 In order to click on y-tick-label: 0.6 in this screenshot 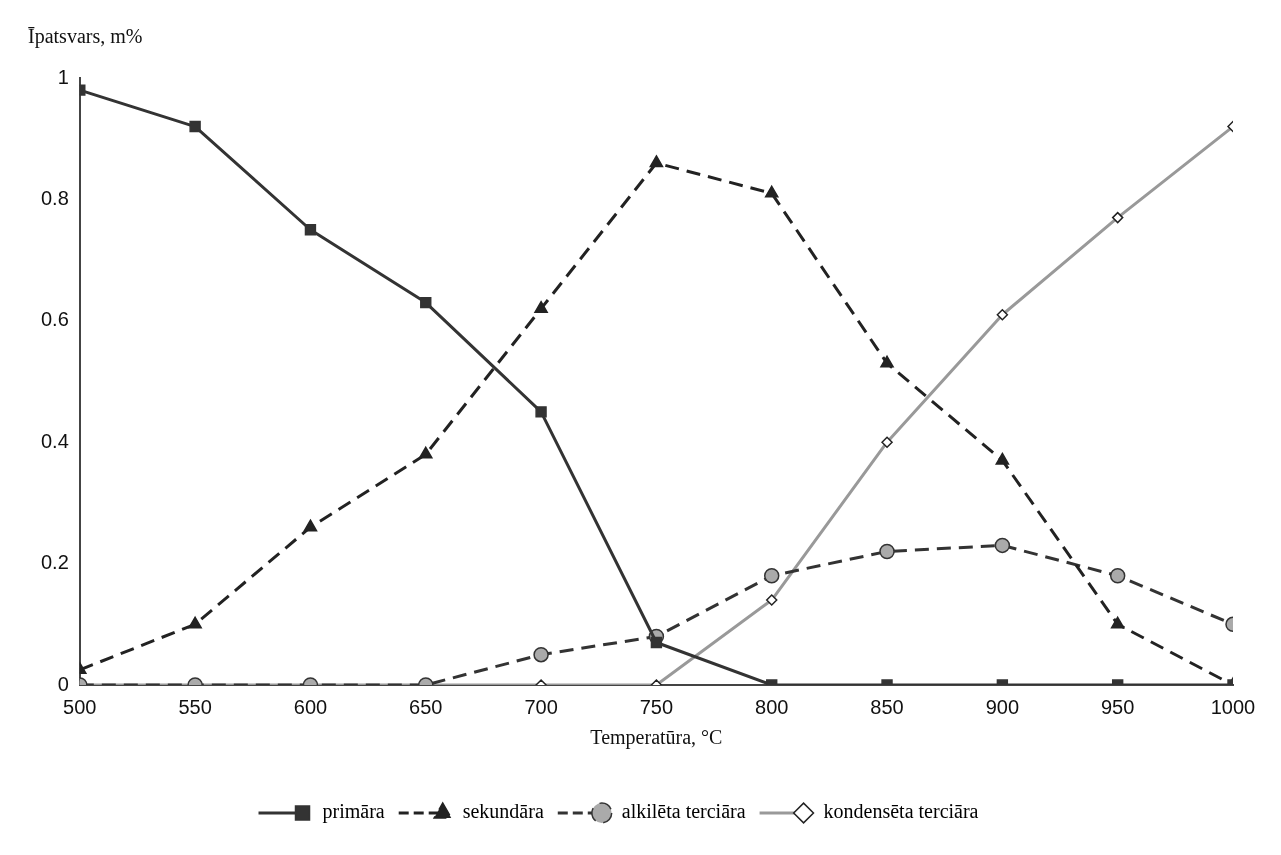, I will do `click(54, 319)`.